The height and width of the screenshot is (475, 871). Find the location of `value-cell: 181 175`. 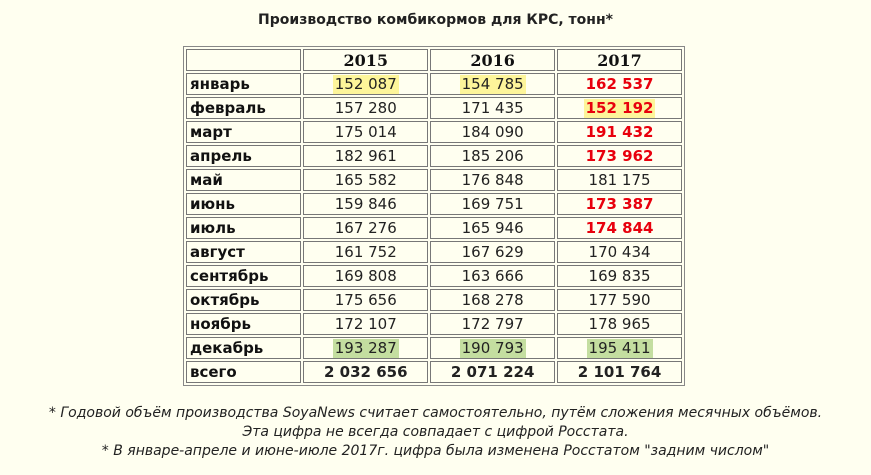

value-cell: 181 175 is located at coordinates (619, 180).